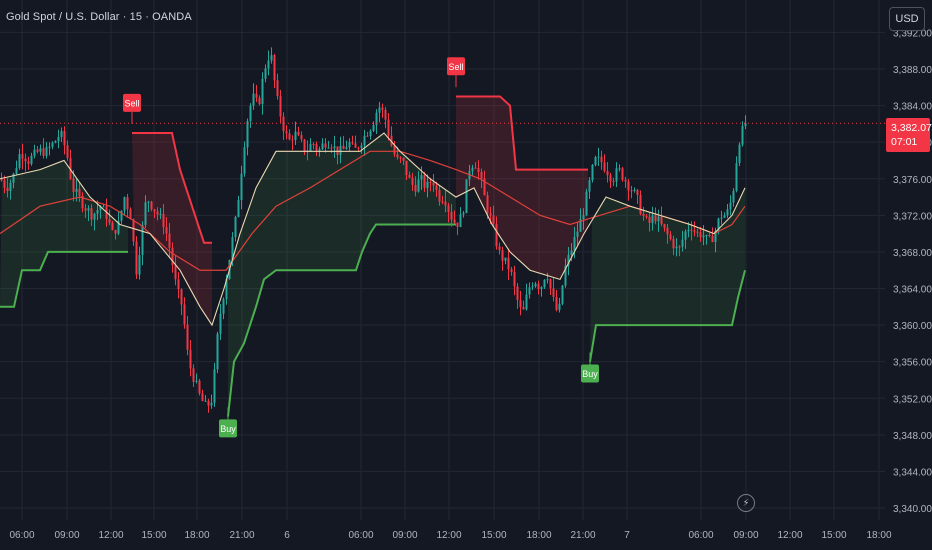 The height and width of the screenshot is (550, 932). What do you see at coordinates (912, 363) in the screenshot?
I see `y-tick-label: 3,356.000` at bounding box center [912, 363].